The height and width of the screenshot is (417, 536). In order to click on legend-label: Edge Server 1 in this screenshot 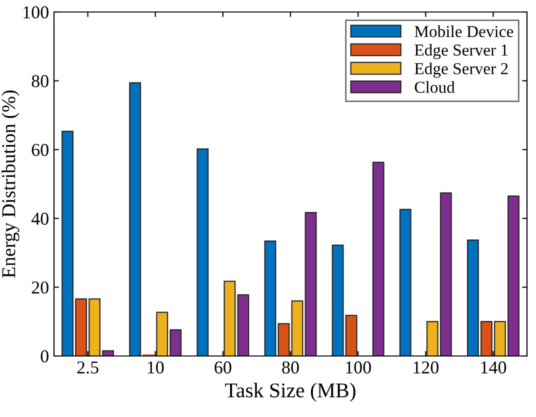, I will do `click(461, 52)`.